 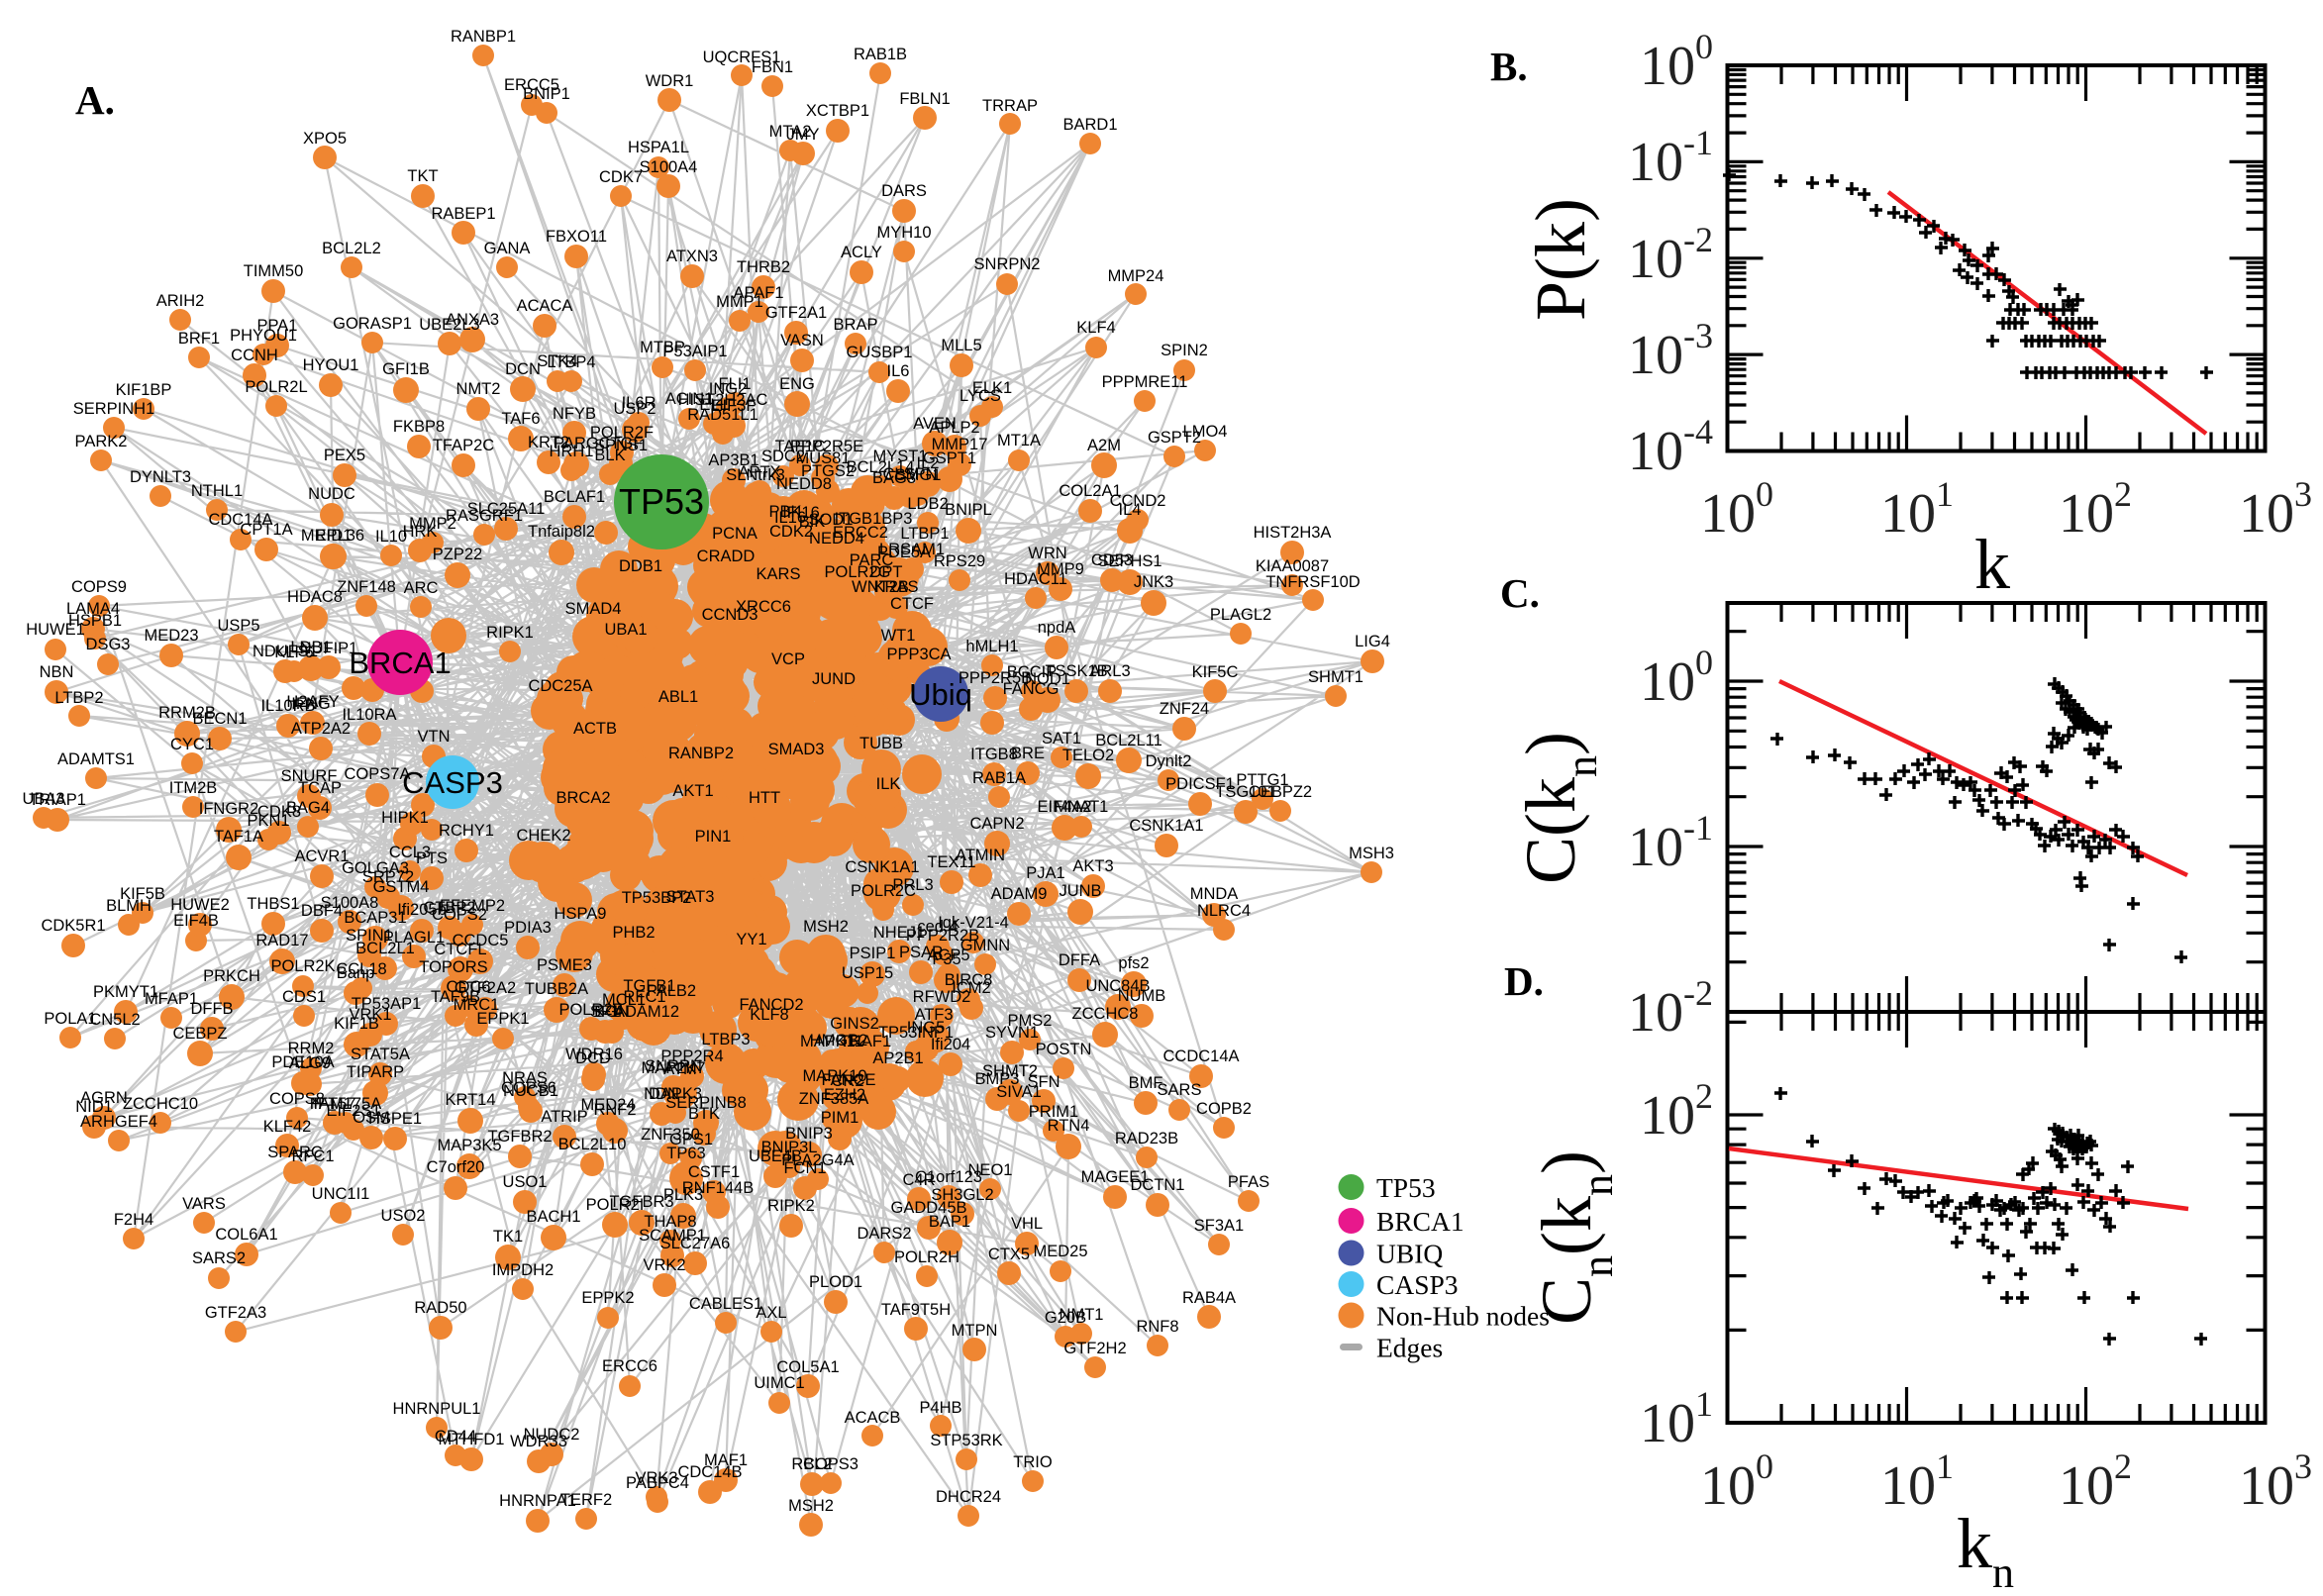 I want to click on svg-text: TAF9T5H, so click(x=916, y=1310).